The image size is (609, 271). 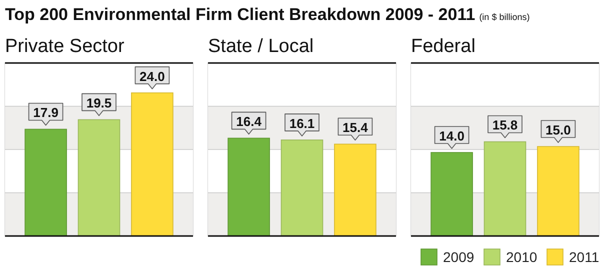 I want to click on chart-title: Federal, so click(x=443, y=46).